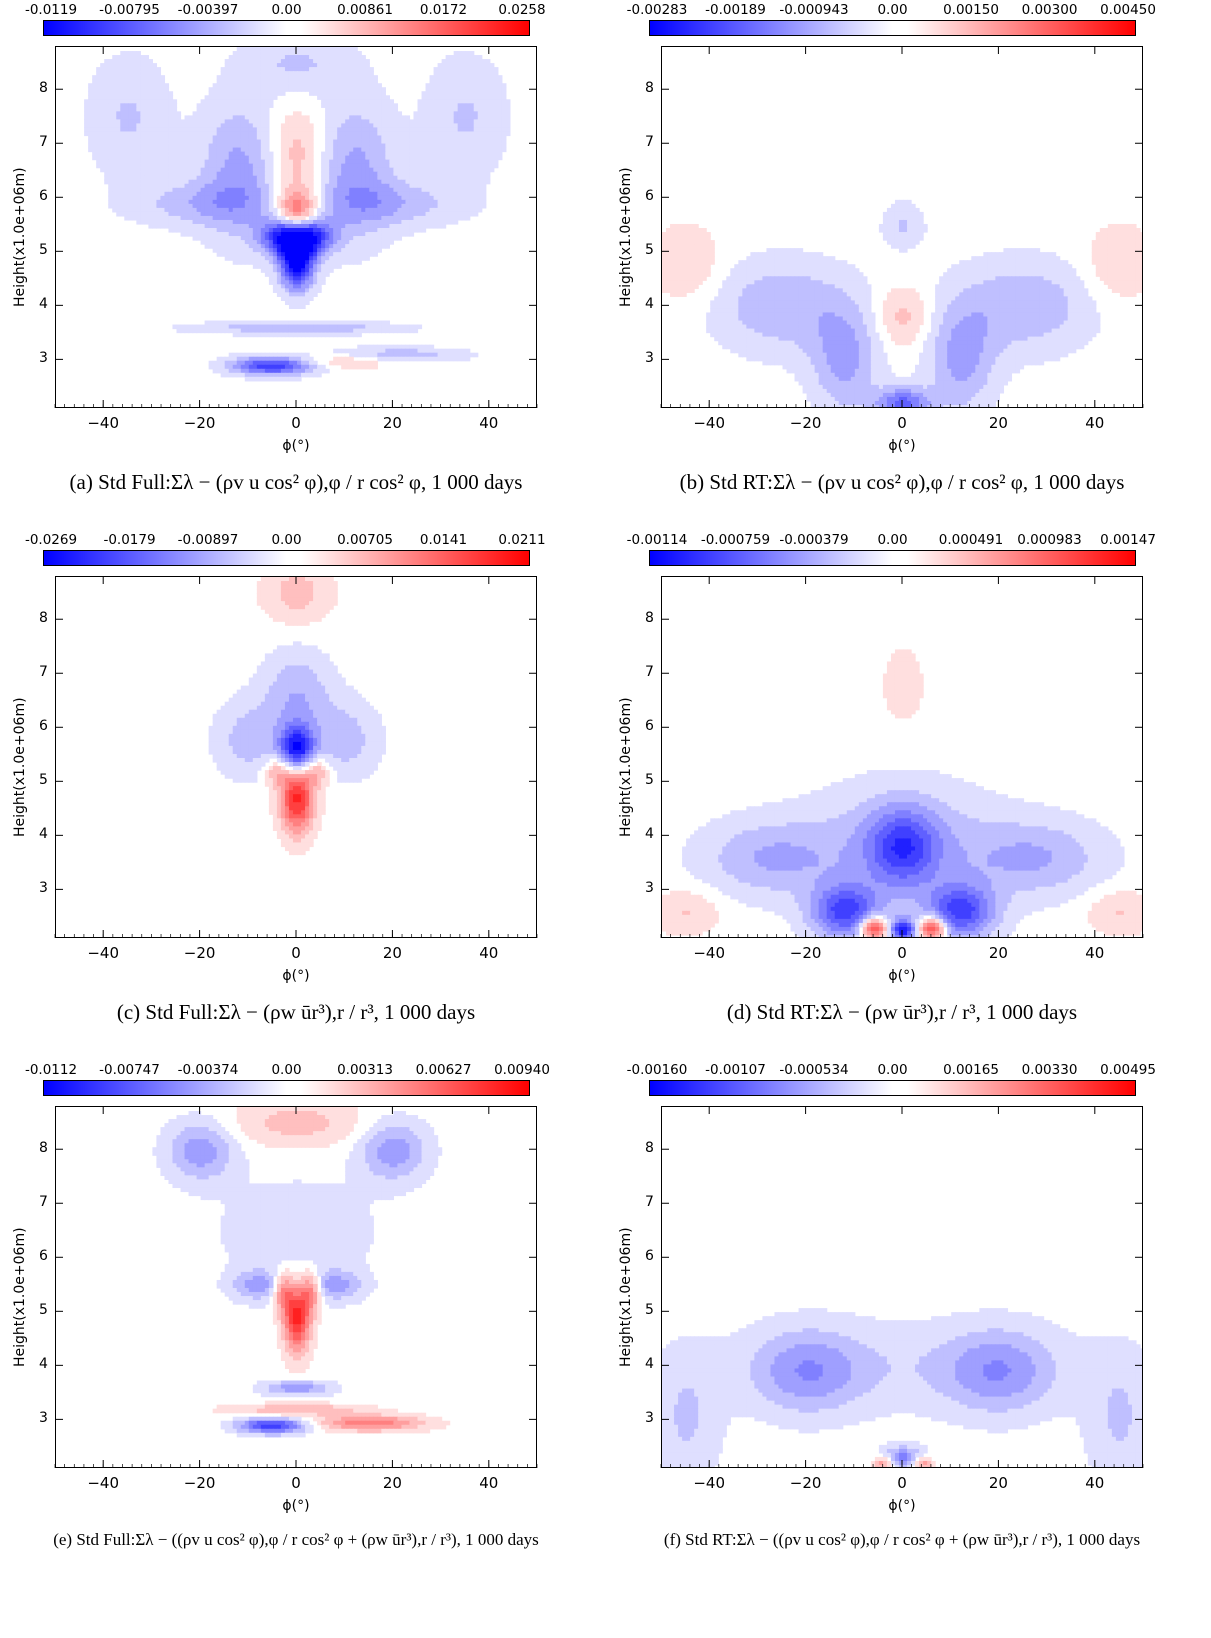 The image size is (1211, 1638). What do you see at coordinates (297, 214) in the screenshot?
I see `heatmap-cells` at bounding box center [297, 214].